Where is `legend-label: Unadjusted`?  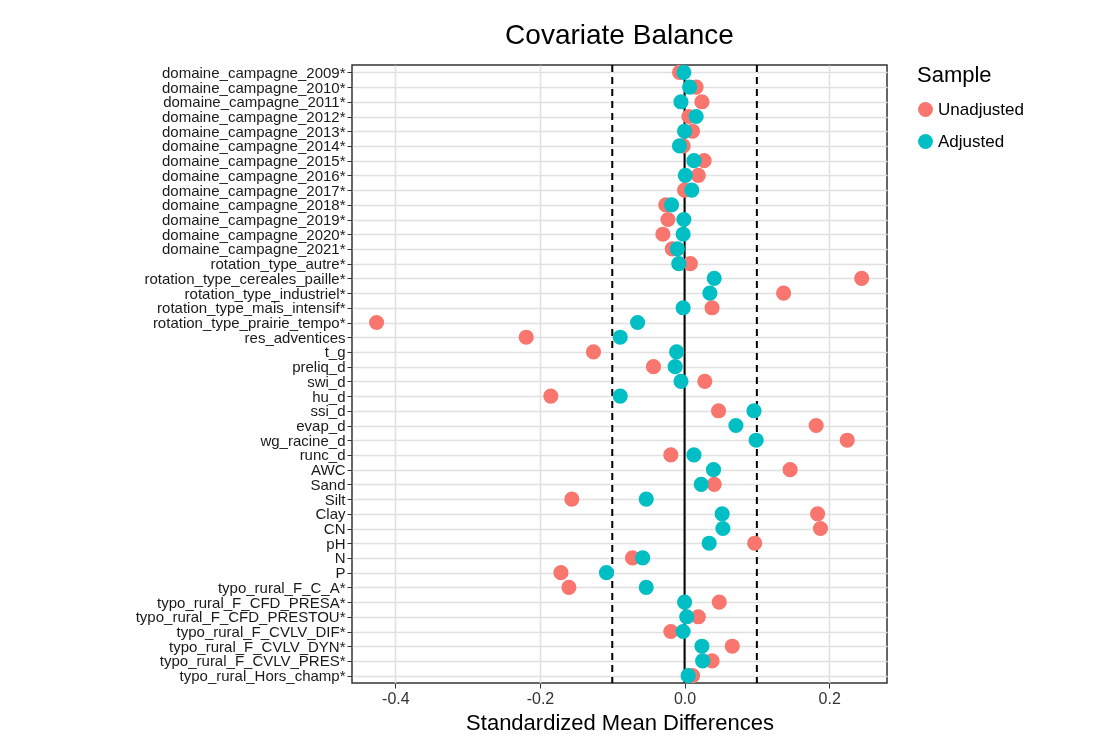
legend-label: Unadjusted is located at coordinates (981, 109).